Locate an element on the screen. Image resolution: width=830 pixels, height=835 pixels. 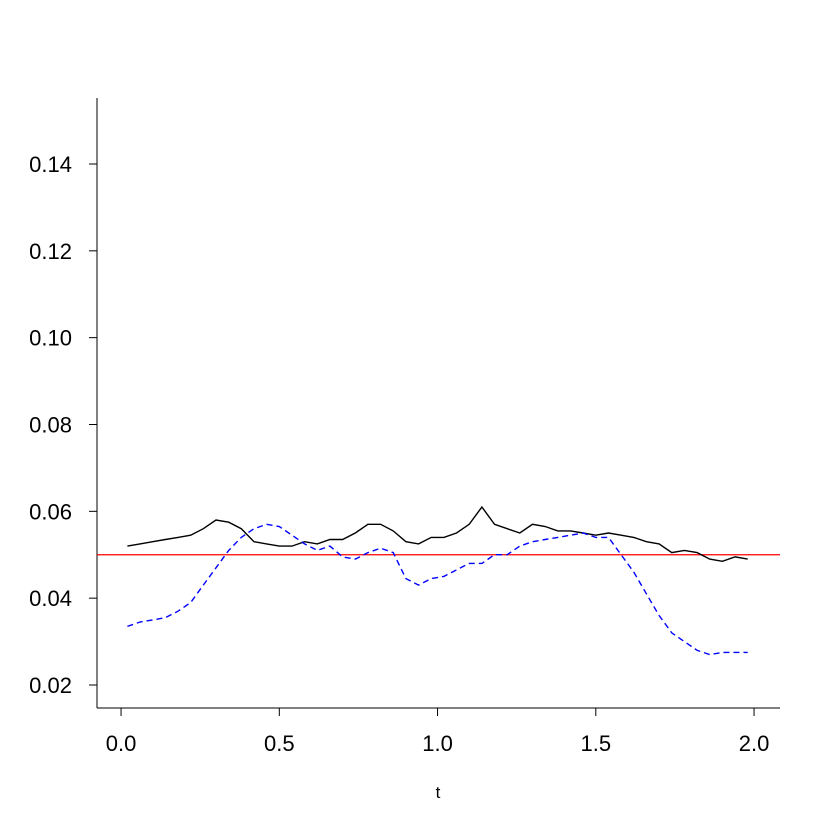
y-tick-label: 0.04 is located at coordinates (50, 598).